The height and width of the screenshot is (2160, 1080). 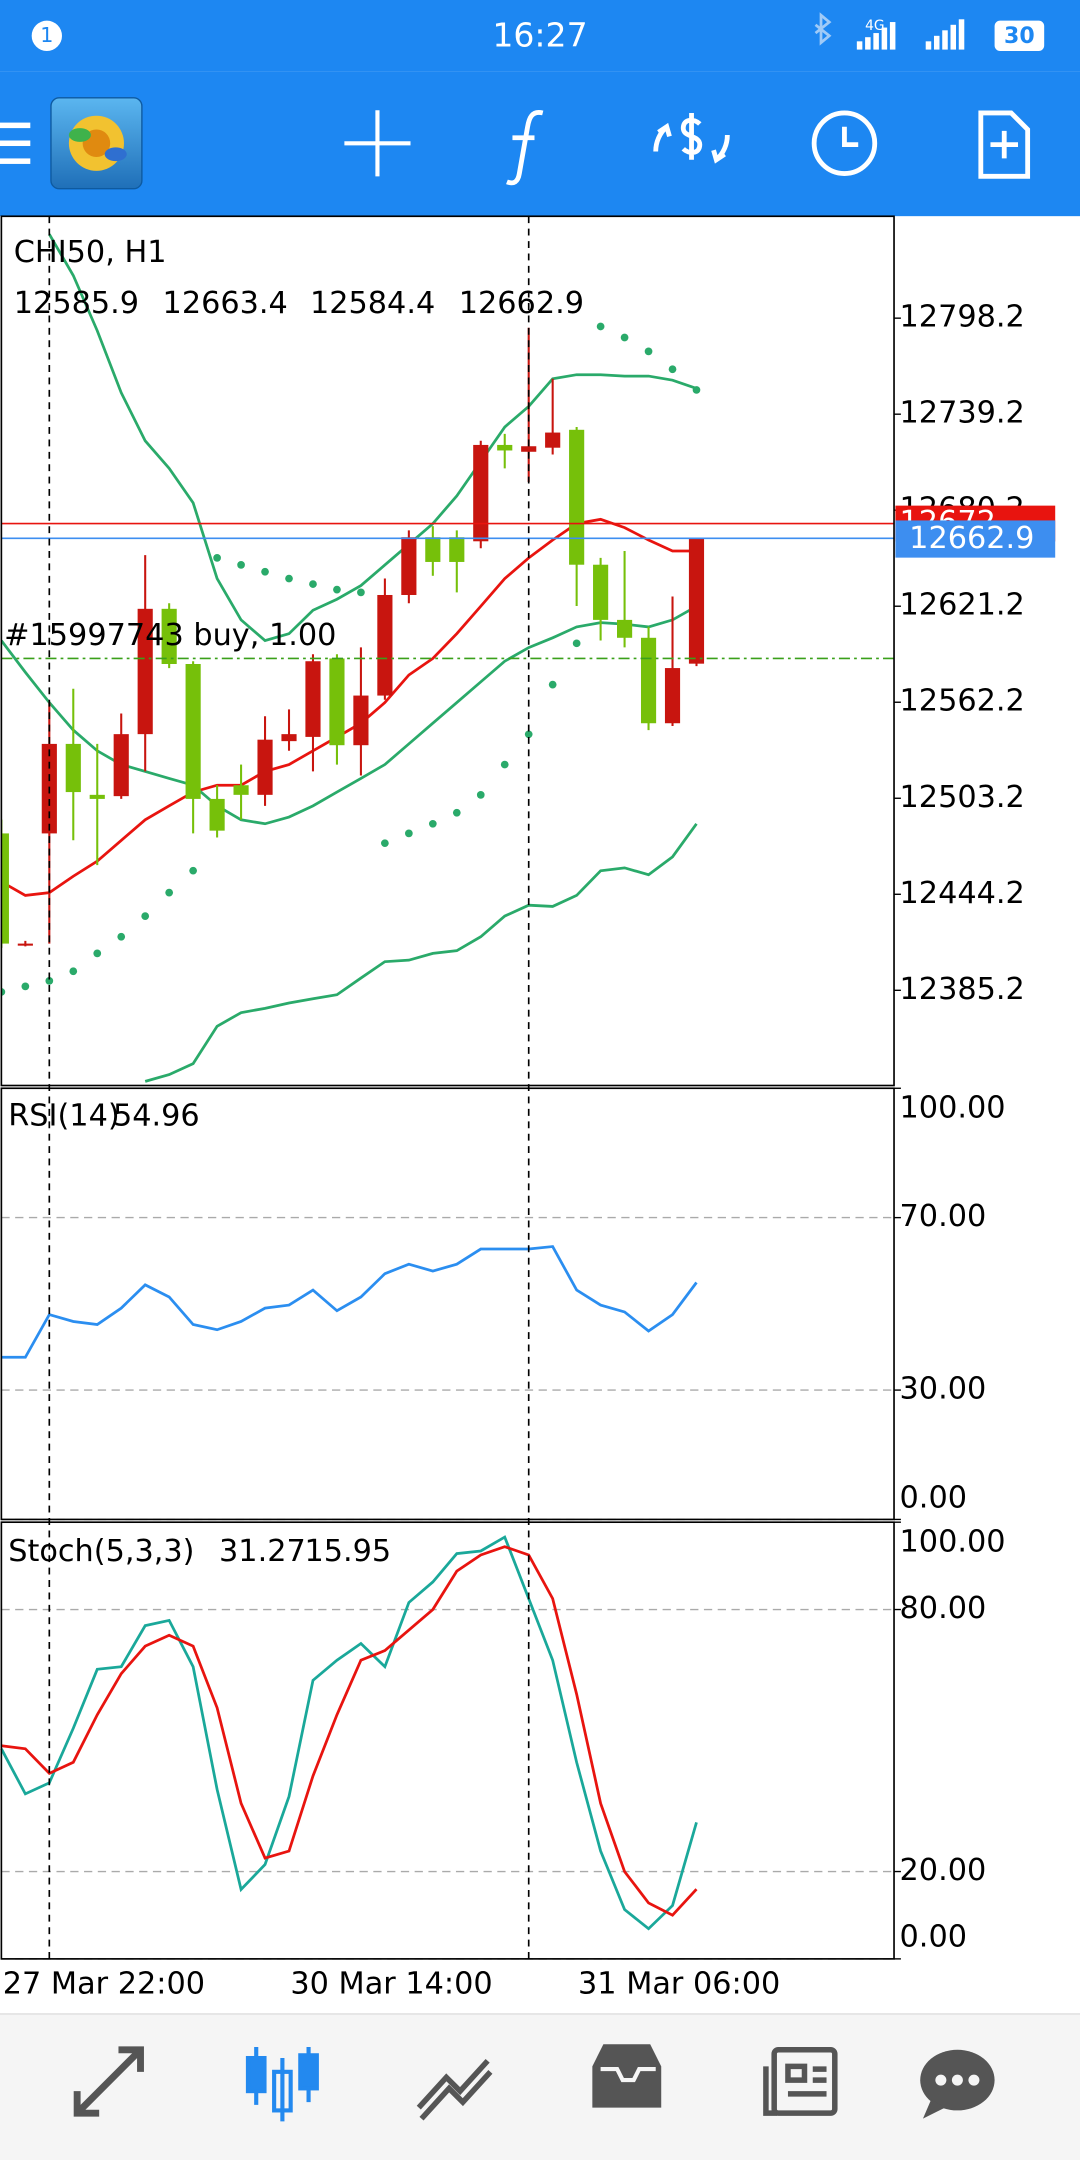 I want to click on y-tick-label: 30.00, so click(x=943, y=1389).